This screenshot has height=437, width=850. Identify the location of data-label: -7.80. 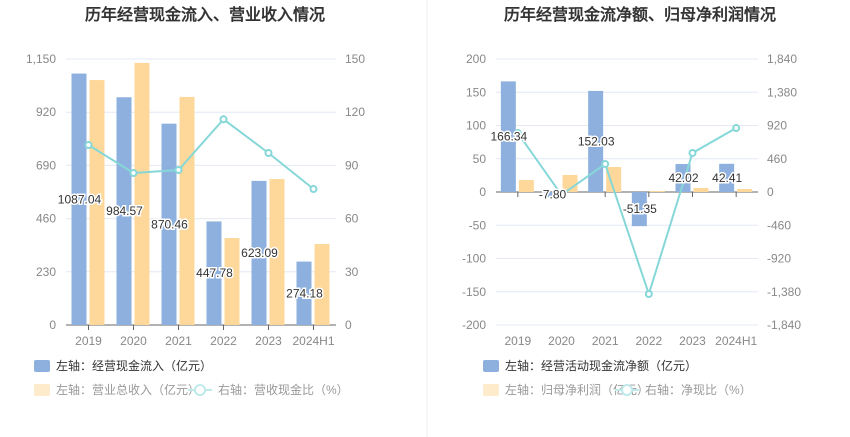
(553, 195).